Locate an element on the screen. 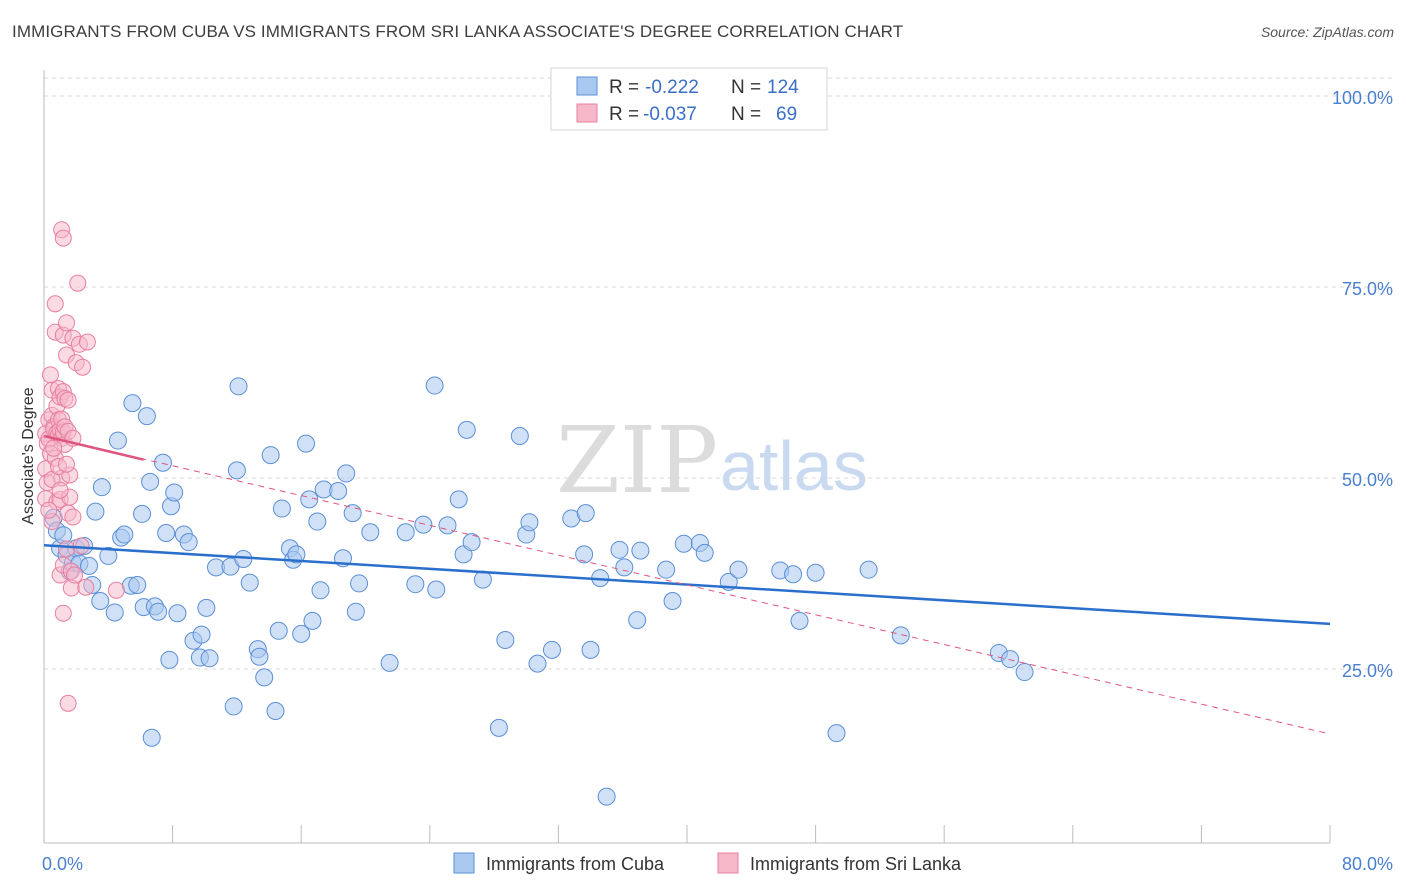  legend-swatch-lanka is located at coordinates (728, 863).